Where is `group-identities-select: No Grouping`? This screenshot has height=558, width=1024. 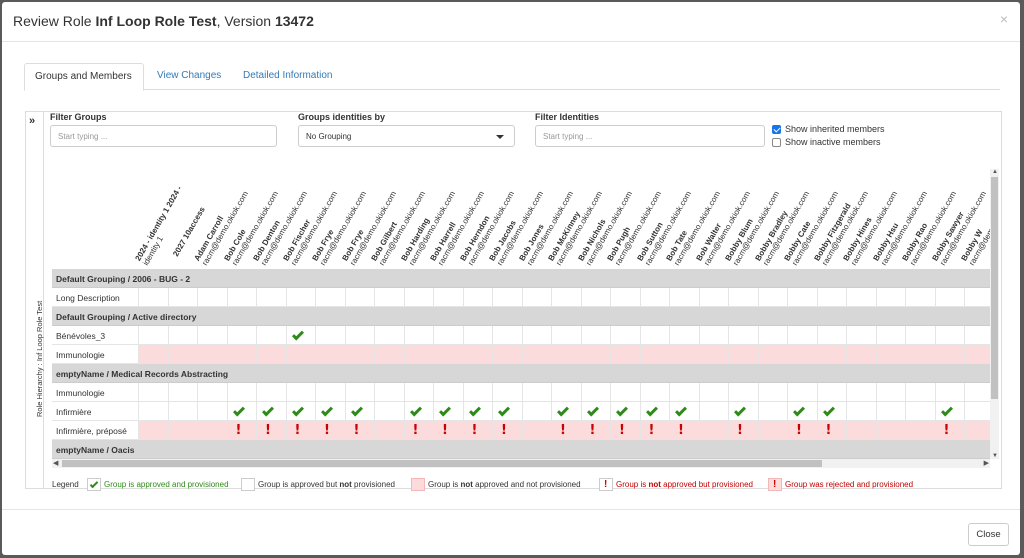 group-identities-select: No Grouping is located at coordinates (406, 136).